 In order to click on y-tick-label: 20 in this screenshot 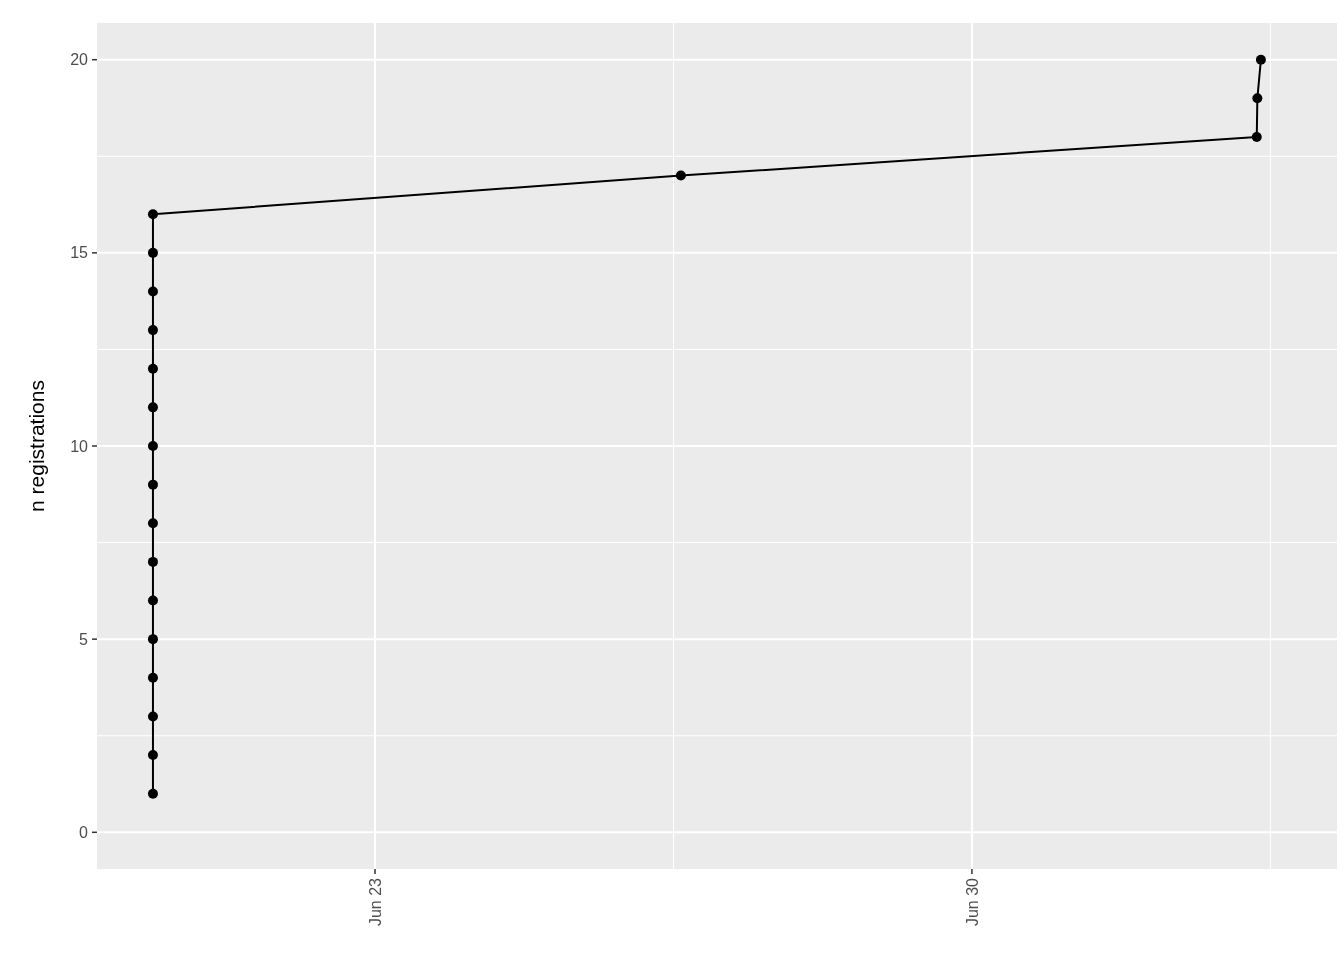, I will do `click(79, 60)`.